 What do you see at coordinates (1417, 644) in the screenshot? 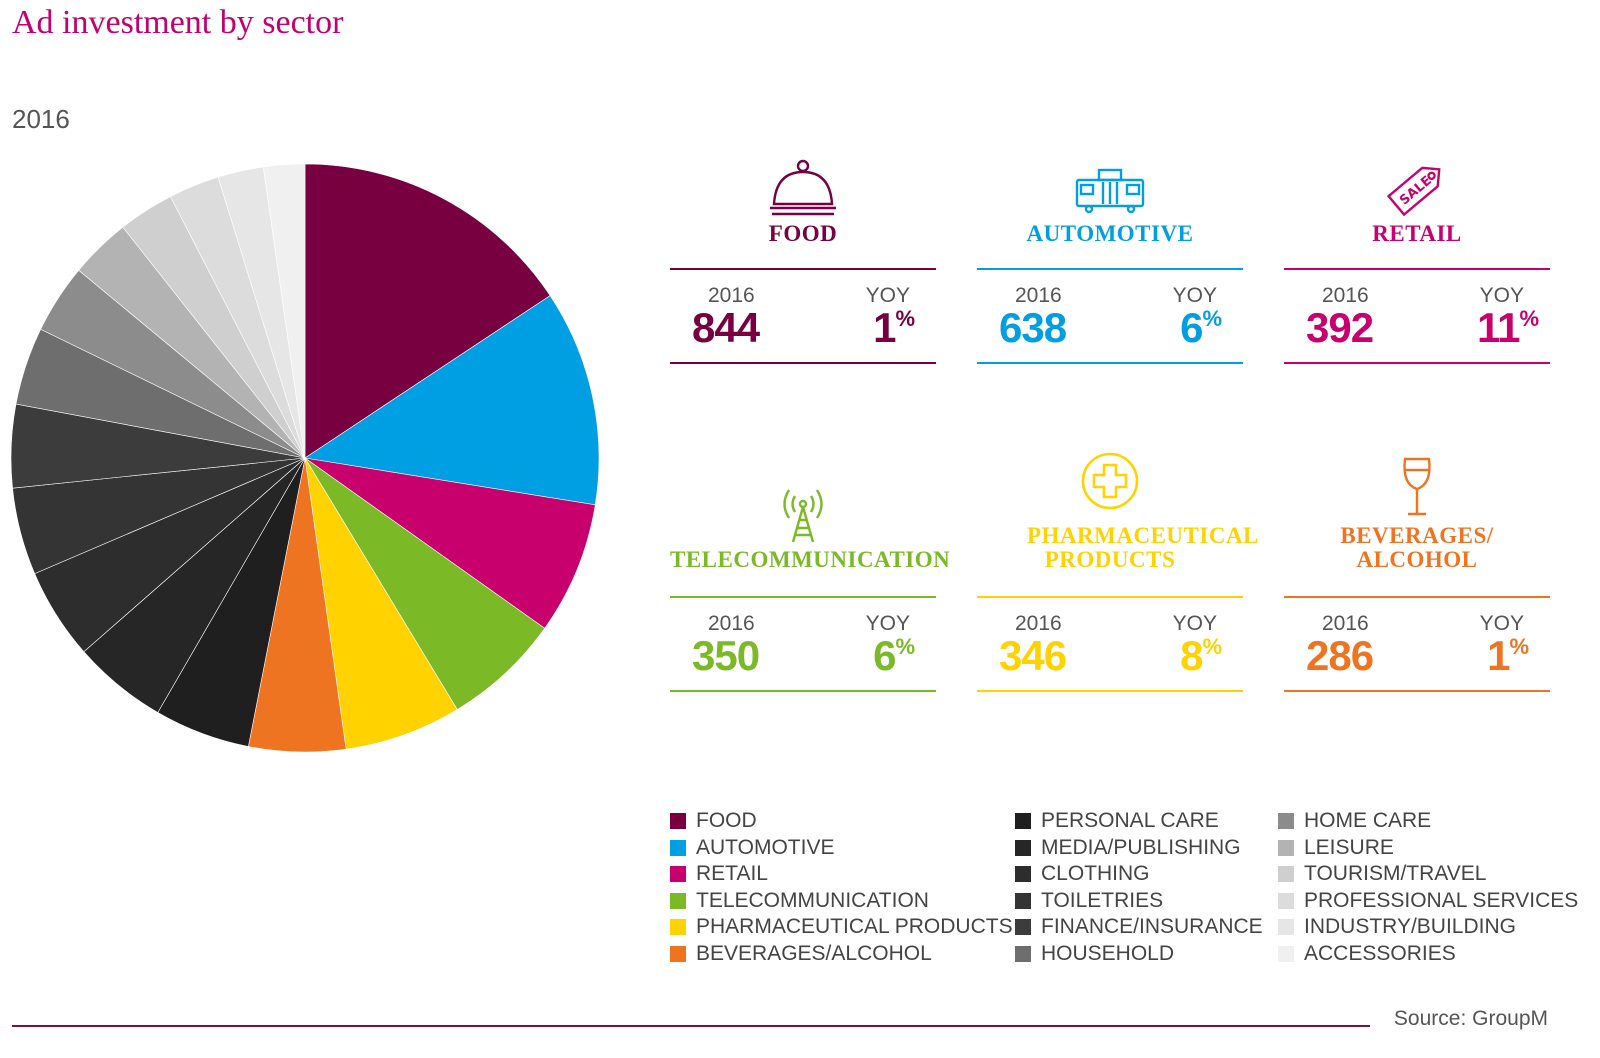
I see `card-stats: 2016 YOY 286 1%` at bounding box center [1417, 644].